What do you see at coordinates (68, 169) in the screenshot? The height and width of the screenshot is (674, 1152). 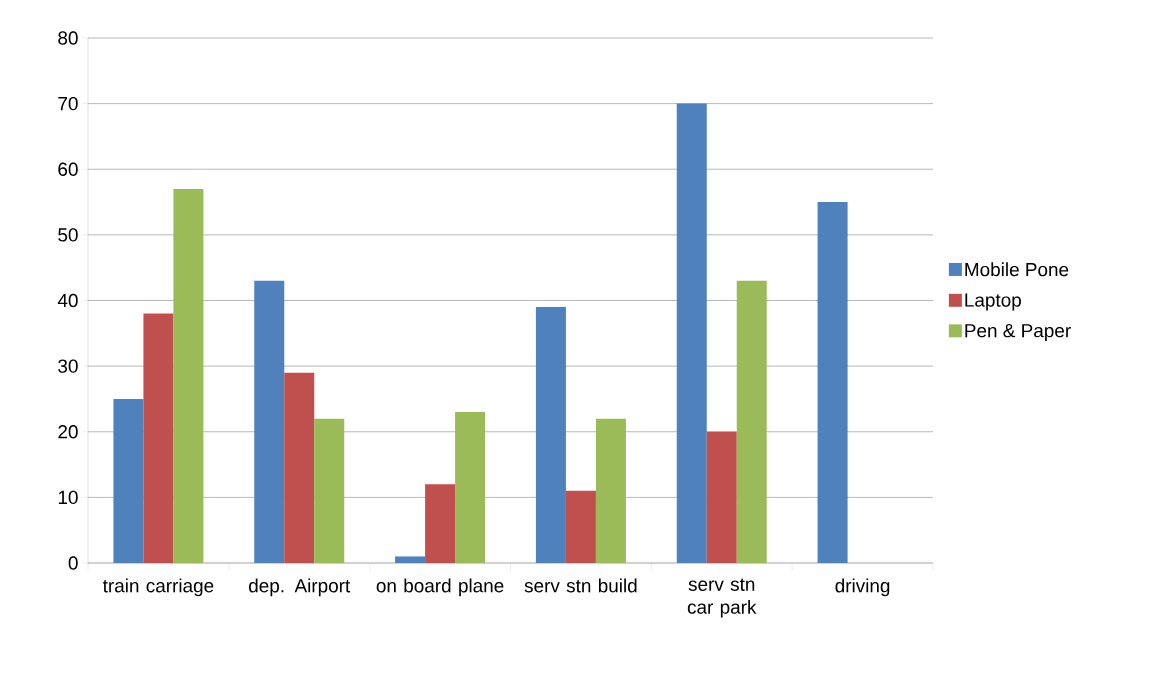 I see `y-tick-label: 60` at bounding box center [68, 169].